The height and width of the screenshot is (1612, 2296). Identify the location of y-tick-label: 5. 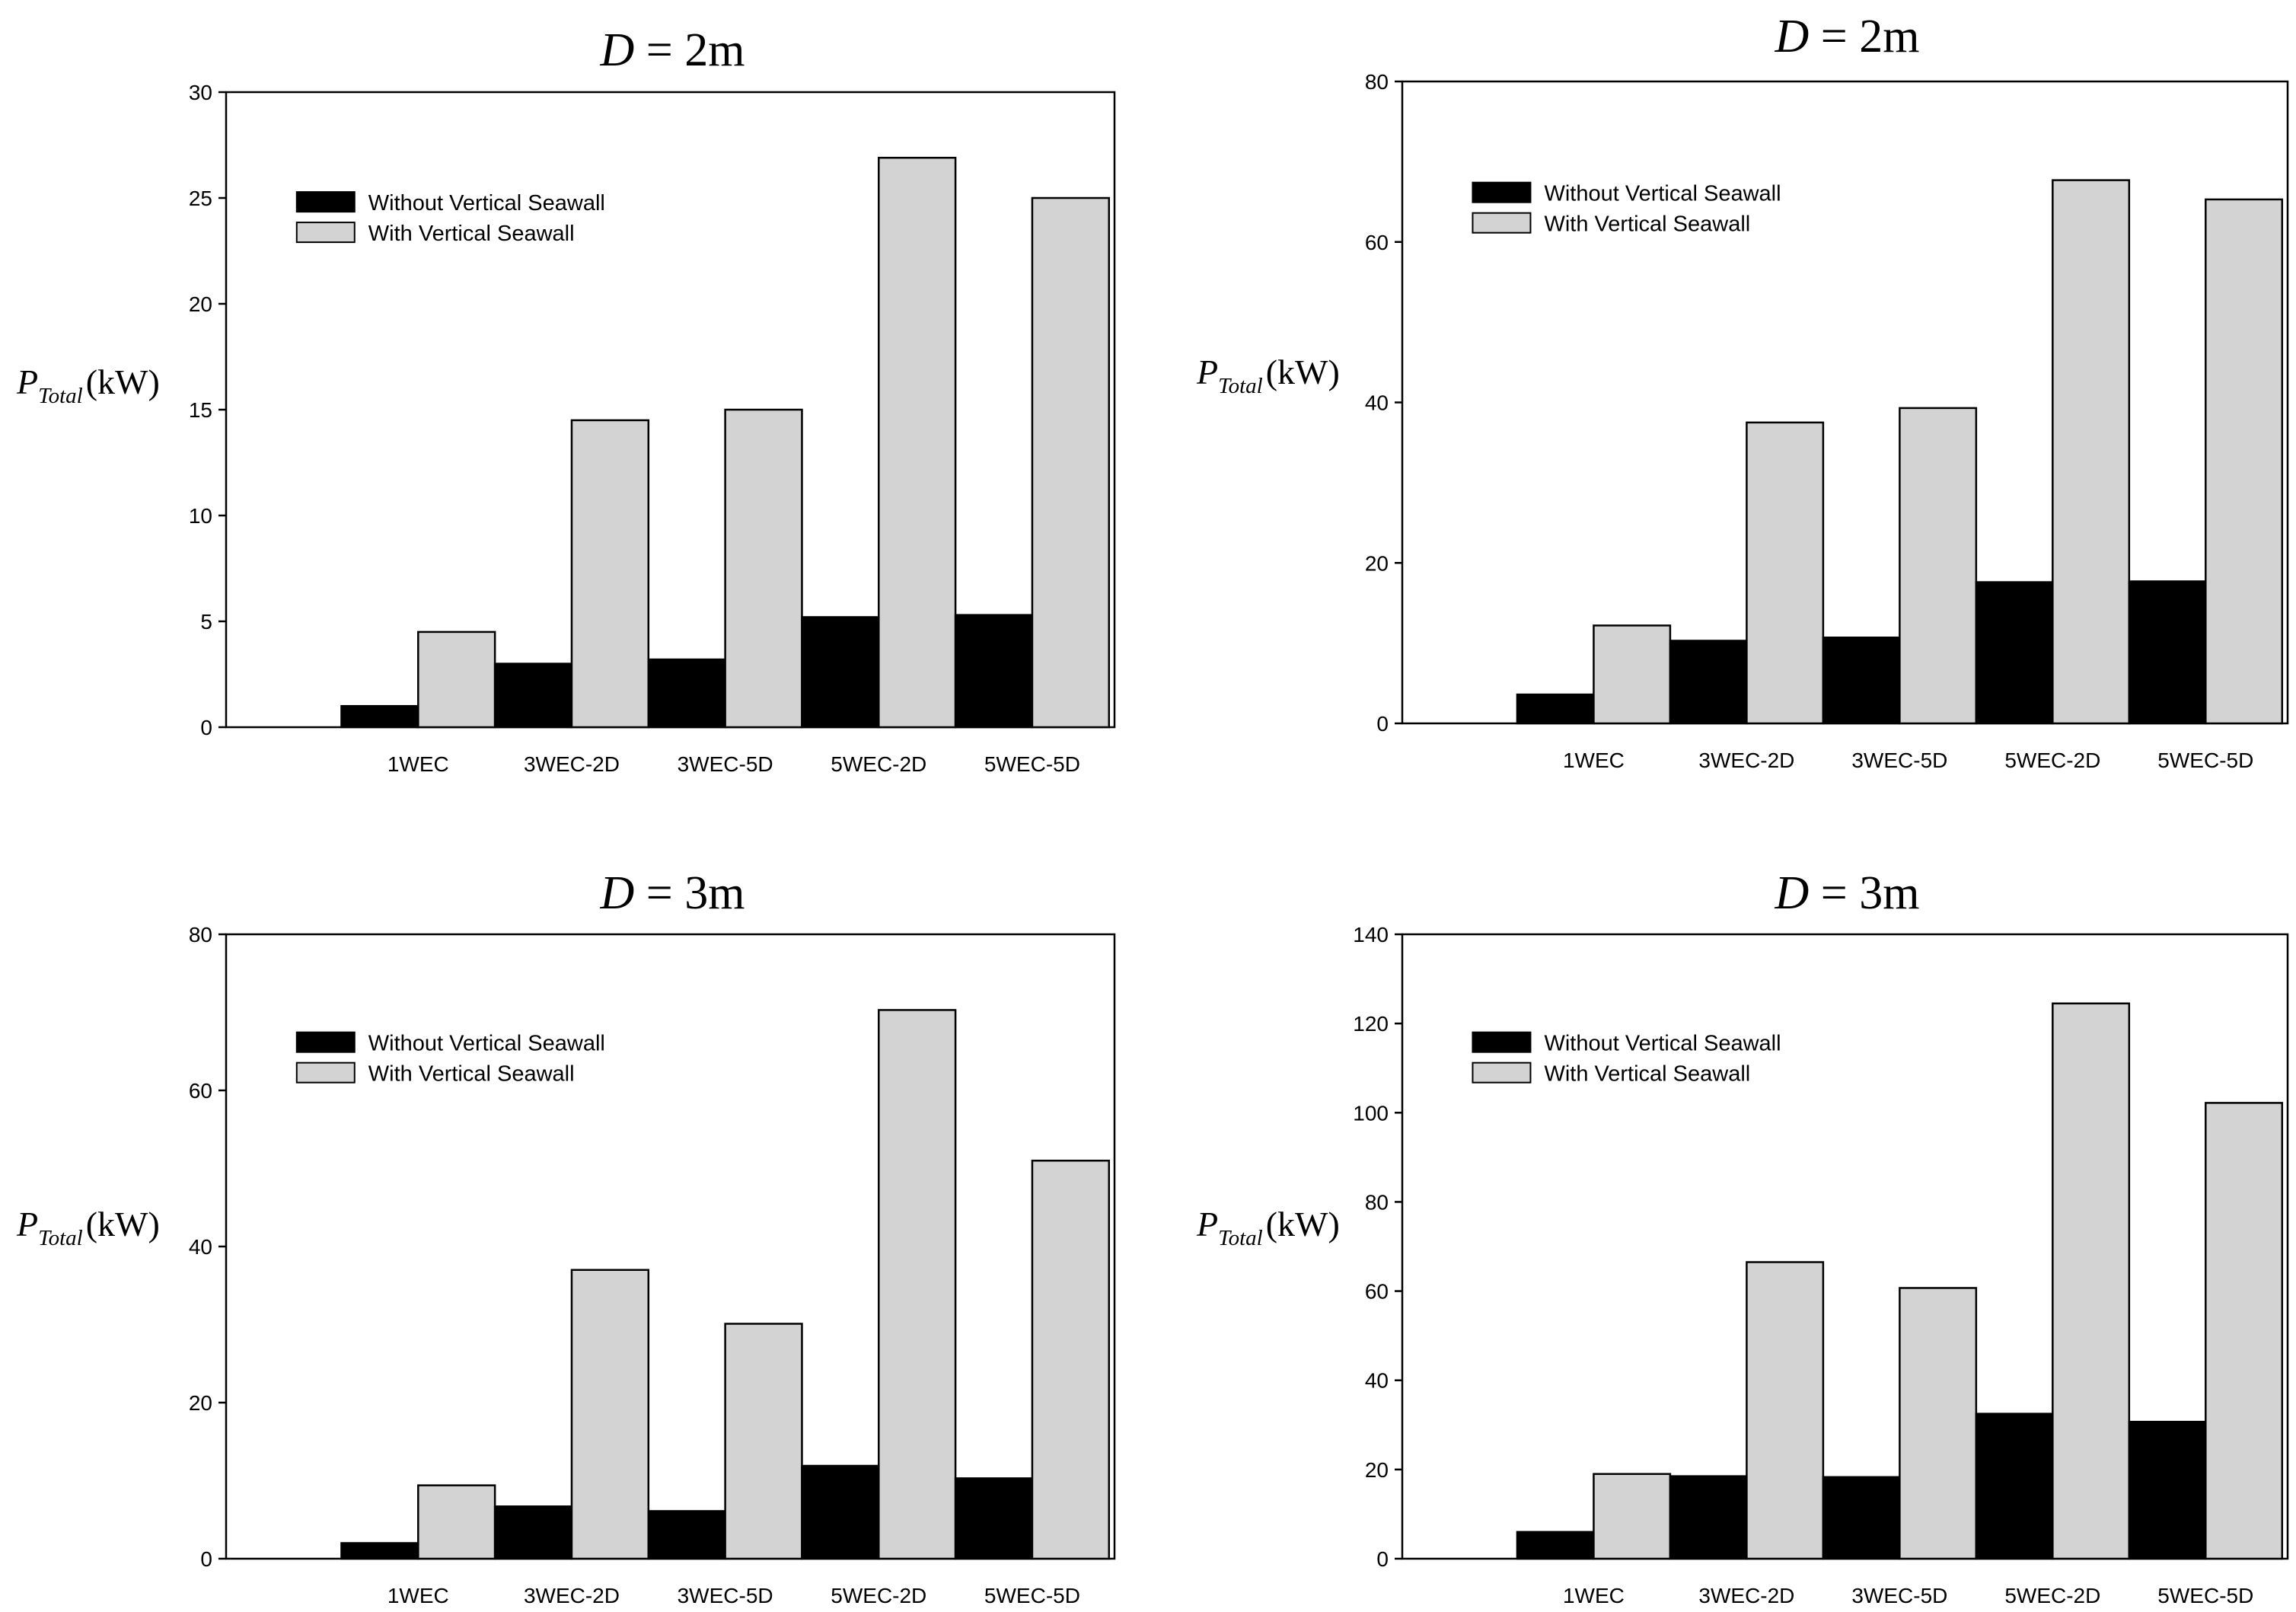
(206, 622).